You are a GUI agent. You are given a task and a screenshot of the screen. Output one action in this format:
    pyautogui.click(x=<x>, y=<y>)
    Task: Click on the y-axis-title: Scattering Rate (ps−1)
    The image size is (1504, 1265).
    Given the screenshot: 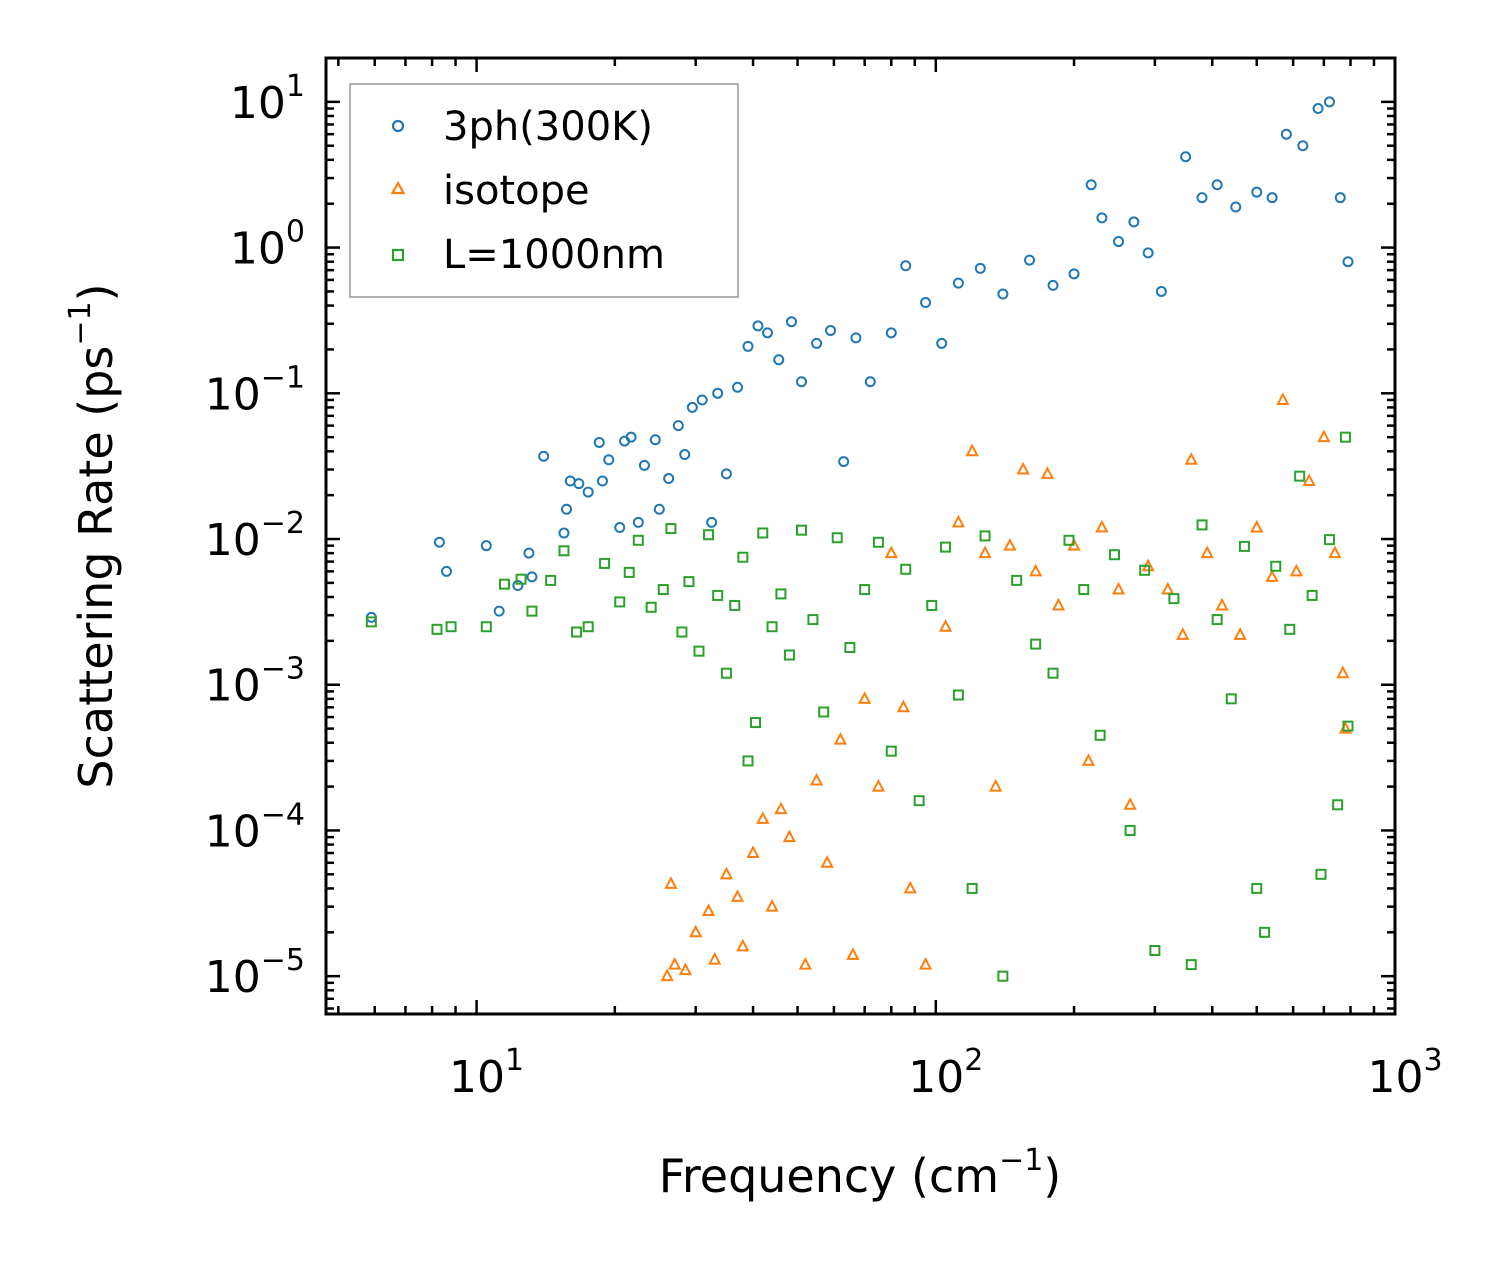 What is the action you would take?
    pyautogui.click(x=93, y=535)
    